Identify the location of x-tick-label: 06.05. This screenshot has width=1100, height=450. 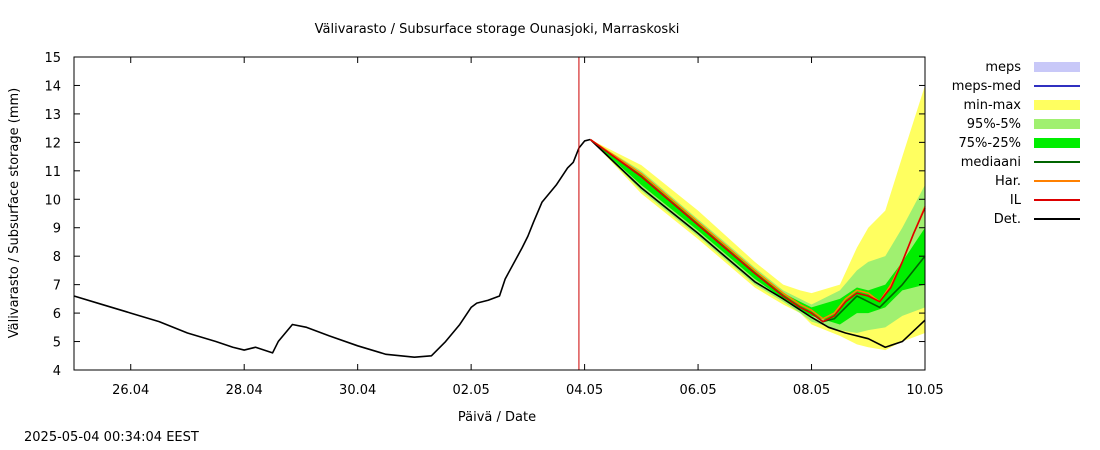
(697, 390).